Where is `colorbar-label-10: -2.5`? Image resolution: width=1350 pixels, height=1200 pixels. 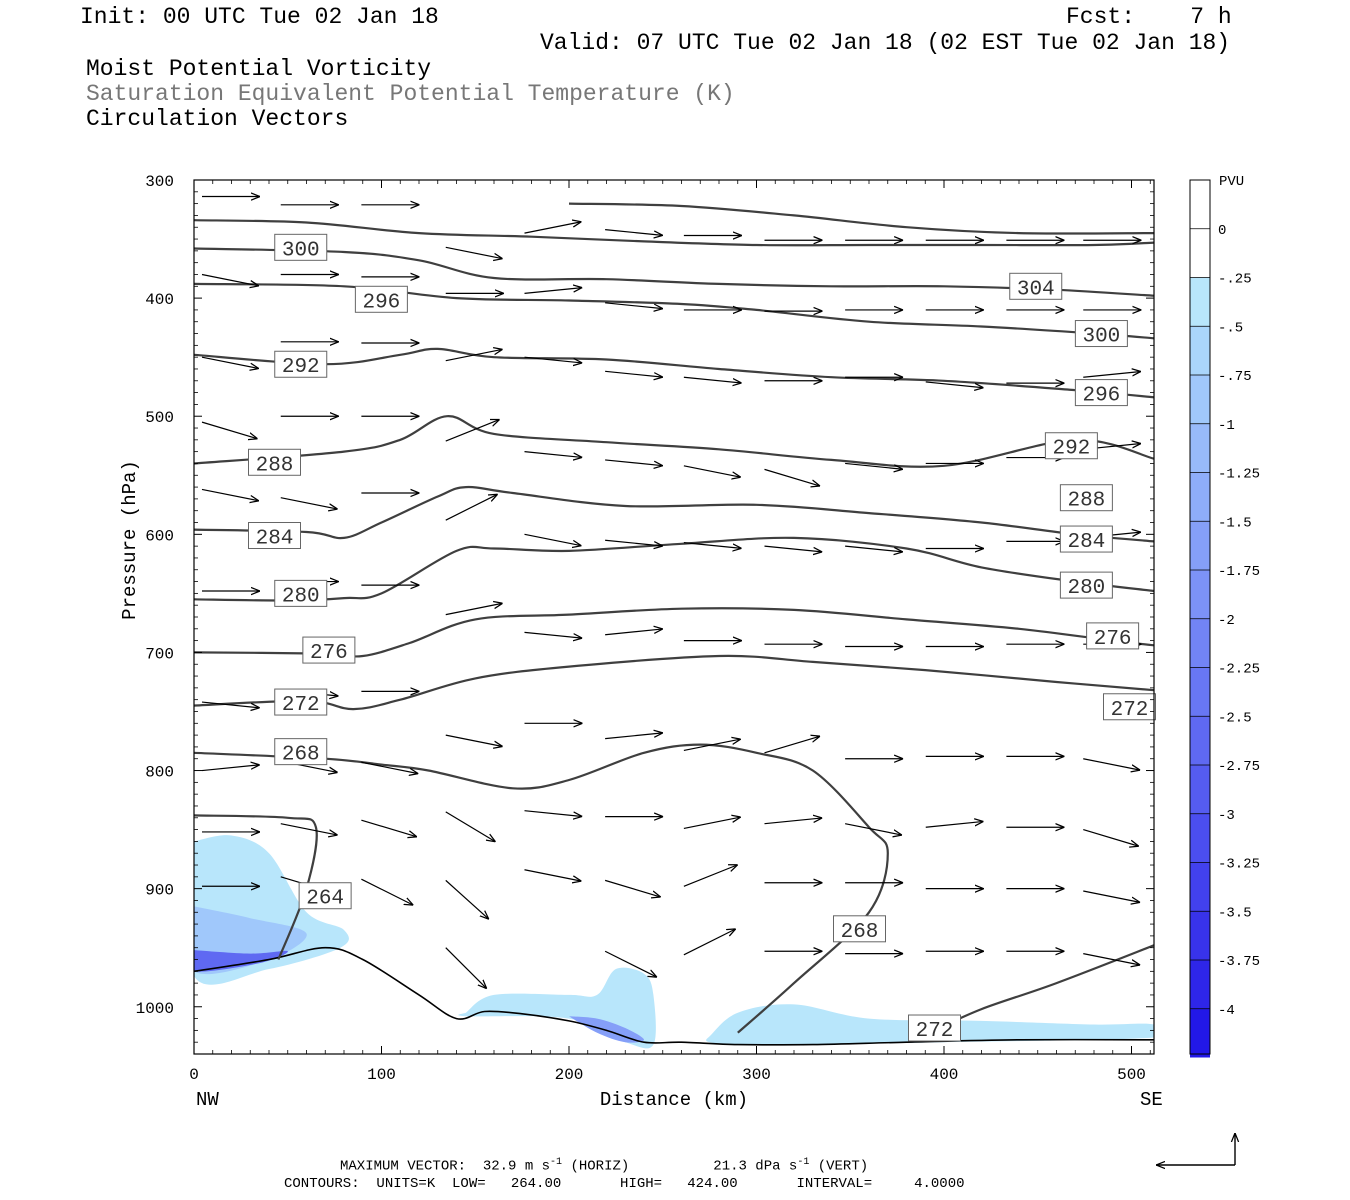 colorbar-label-10: -2.5 is located at coordinates (1235, 718).